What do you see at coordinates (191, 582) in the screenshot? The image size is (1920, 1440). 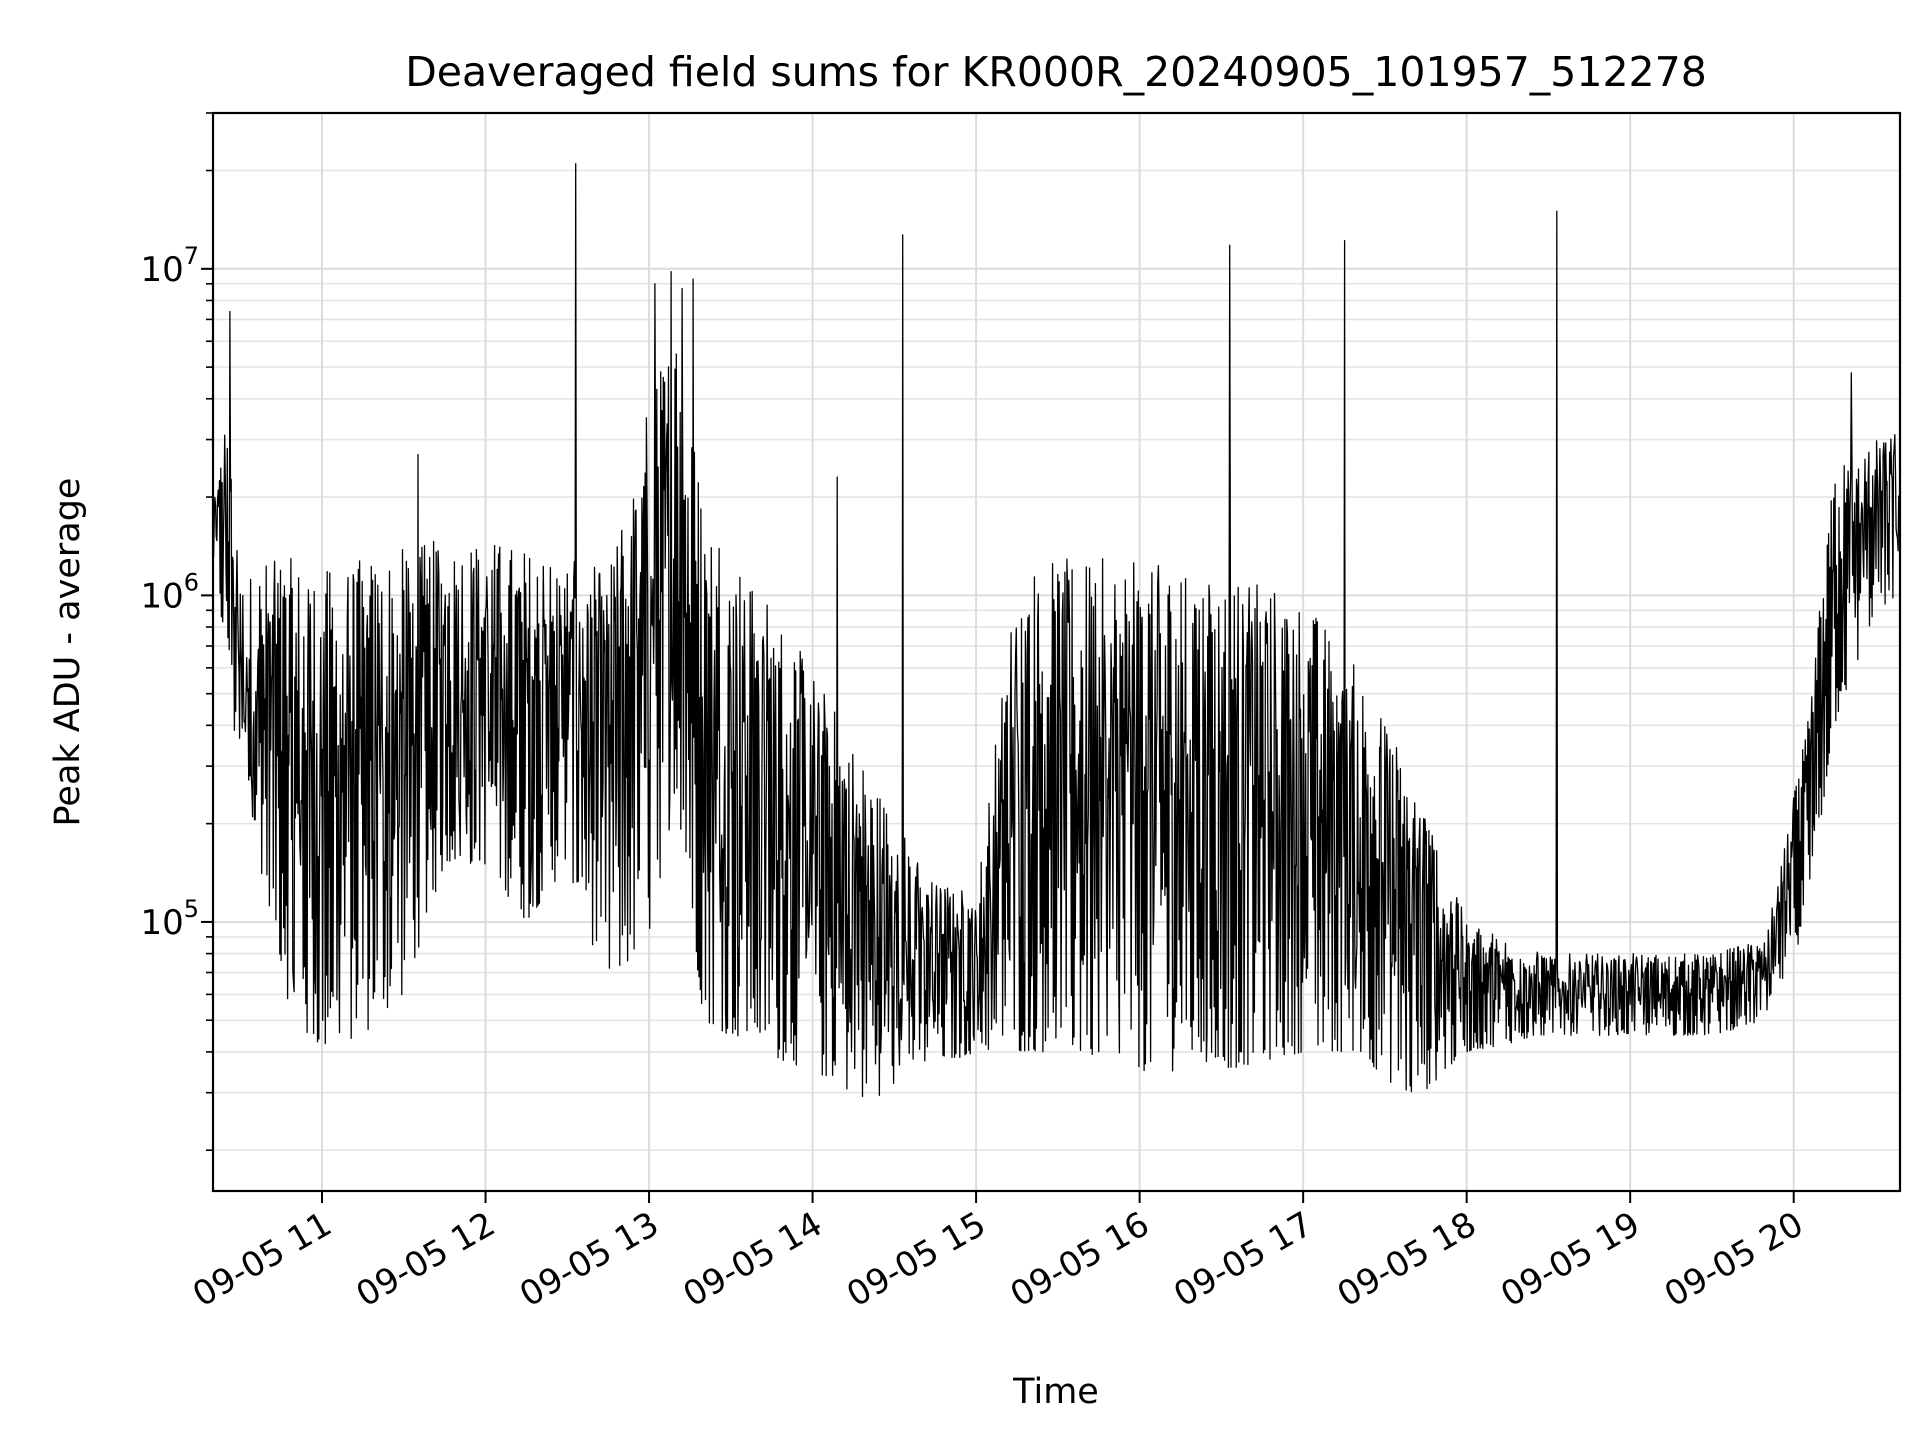 I see `y-tick-exponent: 6` at bounding box center [191, 582].